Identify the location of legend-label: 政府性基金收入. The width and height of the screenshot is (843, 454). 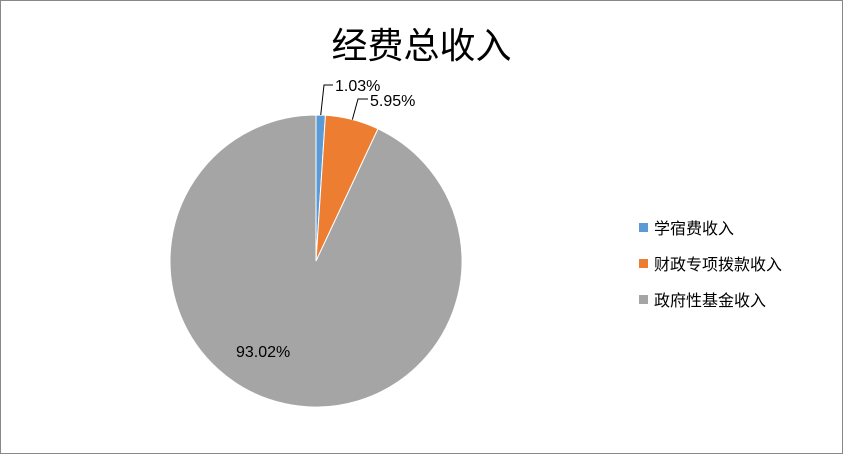
(710, 300).